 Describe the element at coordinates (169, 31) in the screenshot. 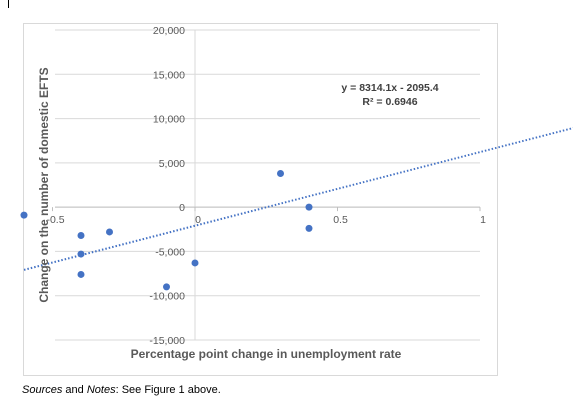

I see `y-tick-label: 20,000` at that location.